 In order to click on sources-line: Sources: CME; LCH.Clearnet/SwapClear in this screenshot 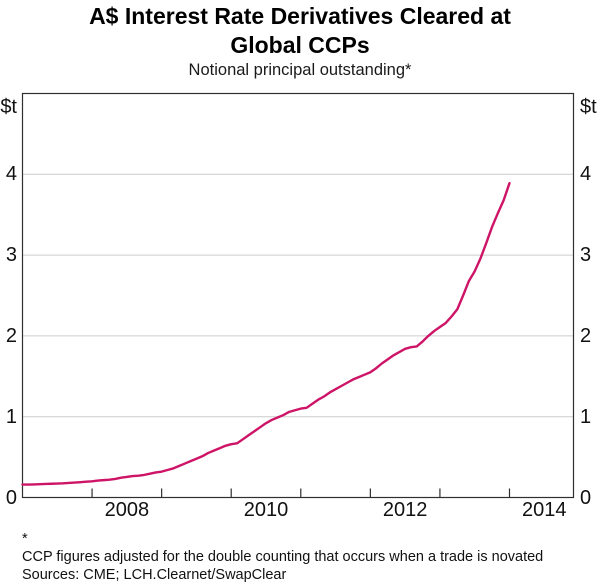, I will do `click(154, 575)`.